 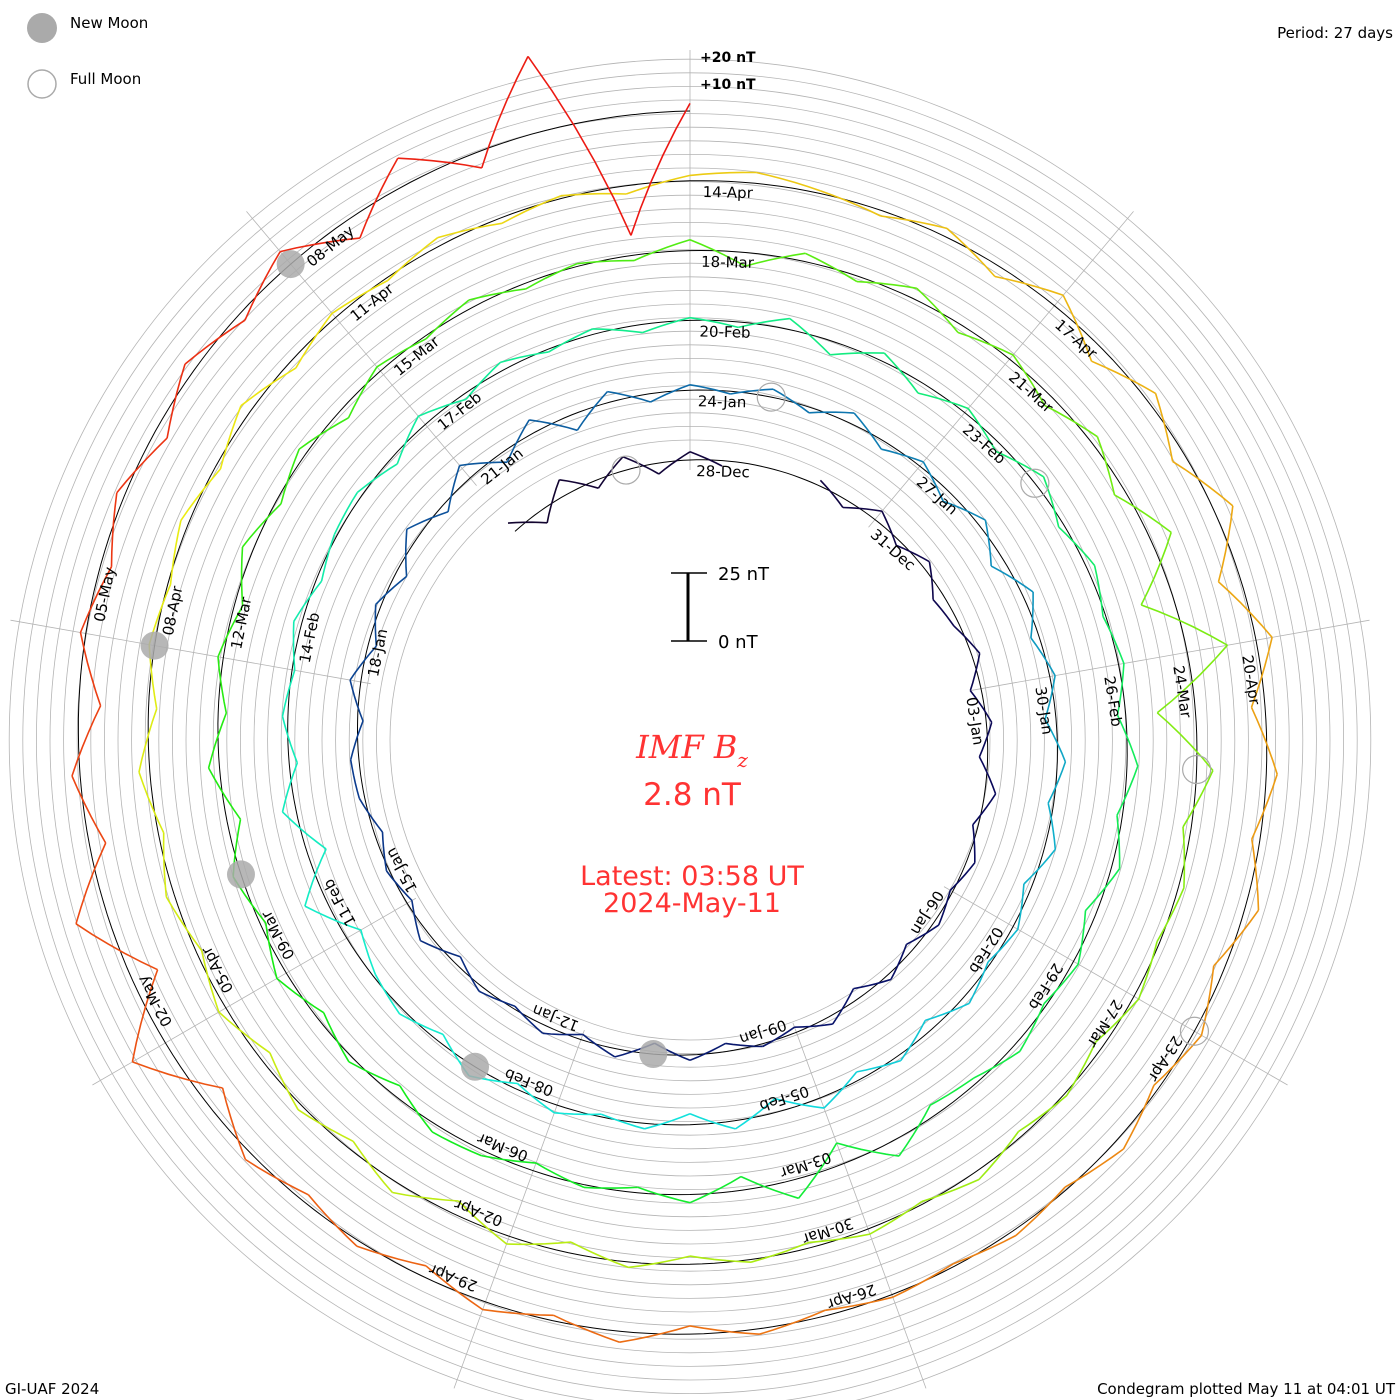 I want to click on date-label: 03-Mar, so click(x=805, y=1165).